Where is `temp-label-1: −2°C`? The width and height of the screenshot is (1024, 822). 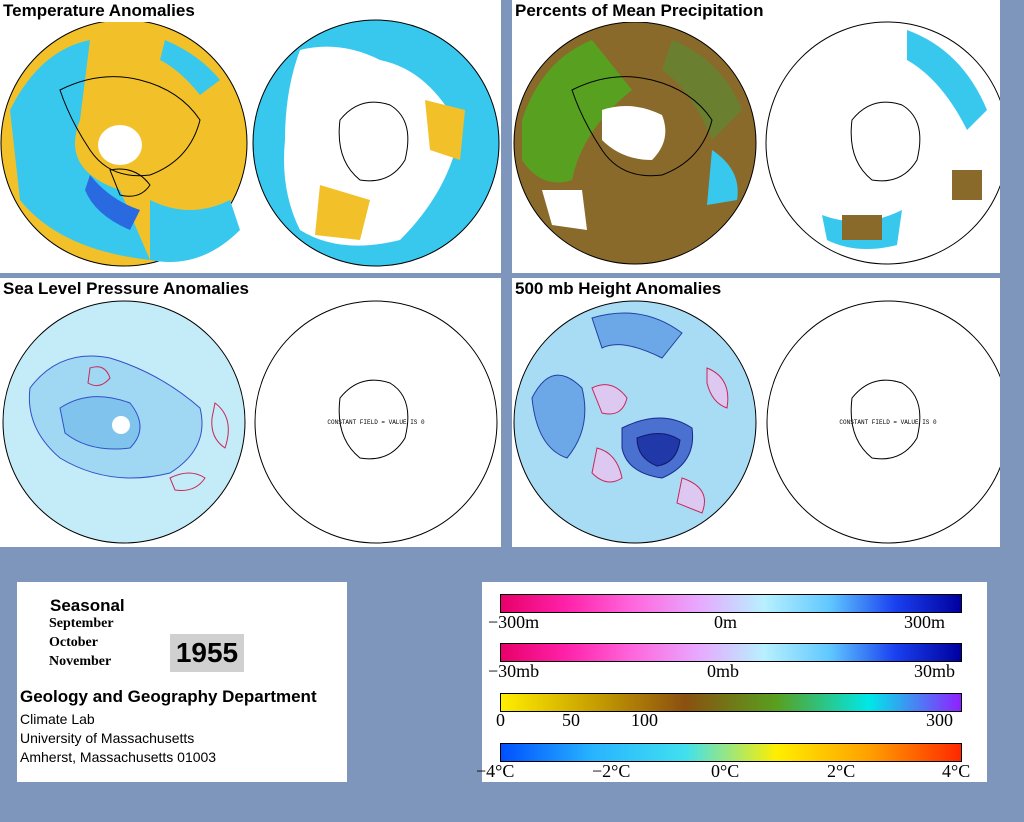
temp-label-1: −2°C is located at coordinates (611, 771).